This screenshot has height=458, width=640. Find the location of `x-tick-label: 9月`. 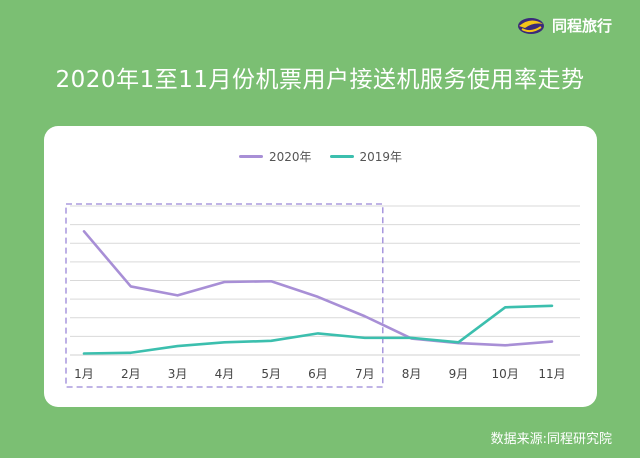

x-tick-label: 9月 is located at coordinates (459, 374).